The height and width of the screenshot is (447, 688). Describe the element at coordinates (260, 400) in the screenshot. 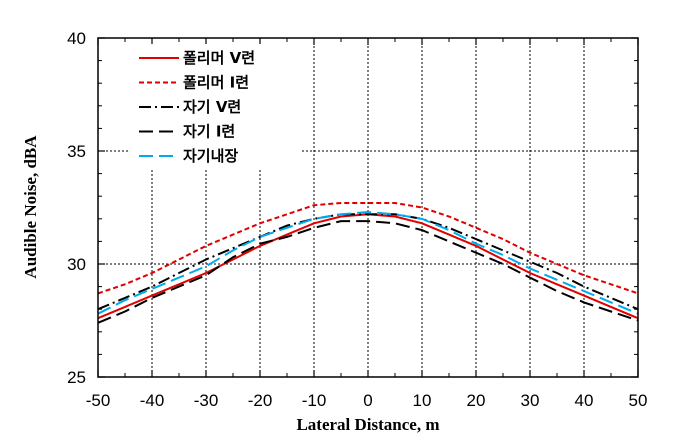

I see `x-tick-label: -20` at that location.